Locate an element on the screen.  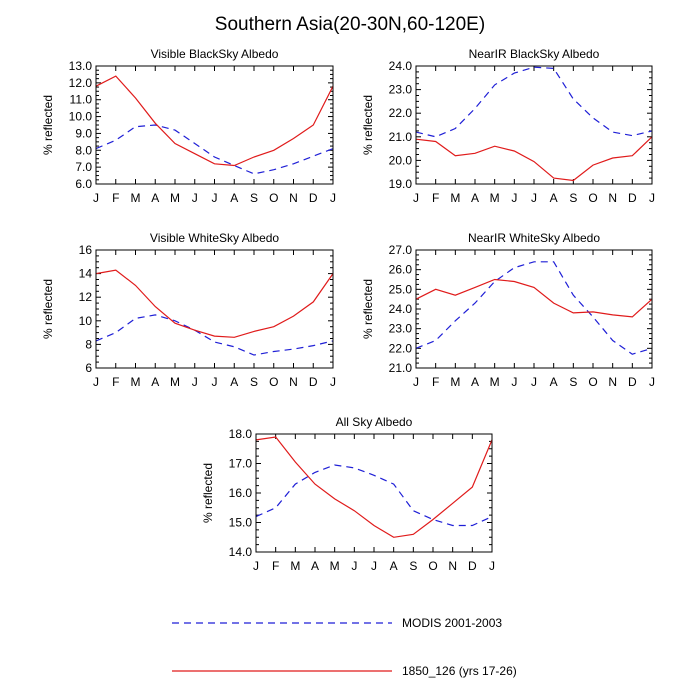
figure-title: Southern Asia(20-30N,60-120E) is located at coordinates (350, 24).